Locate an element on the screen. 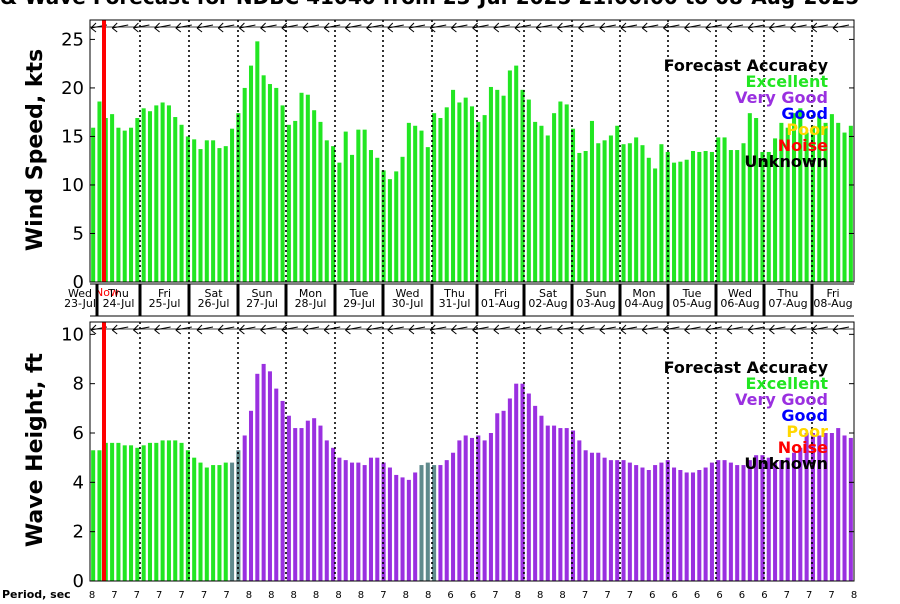 This screenshot has width=900, height=604. y-tick-label: 10 is located at coordinates (72, 185).